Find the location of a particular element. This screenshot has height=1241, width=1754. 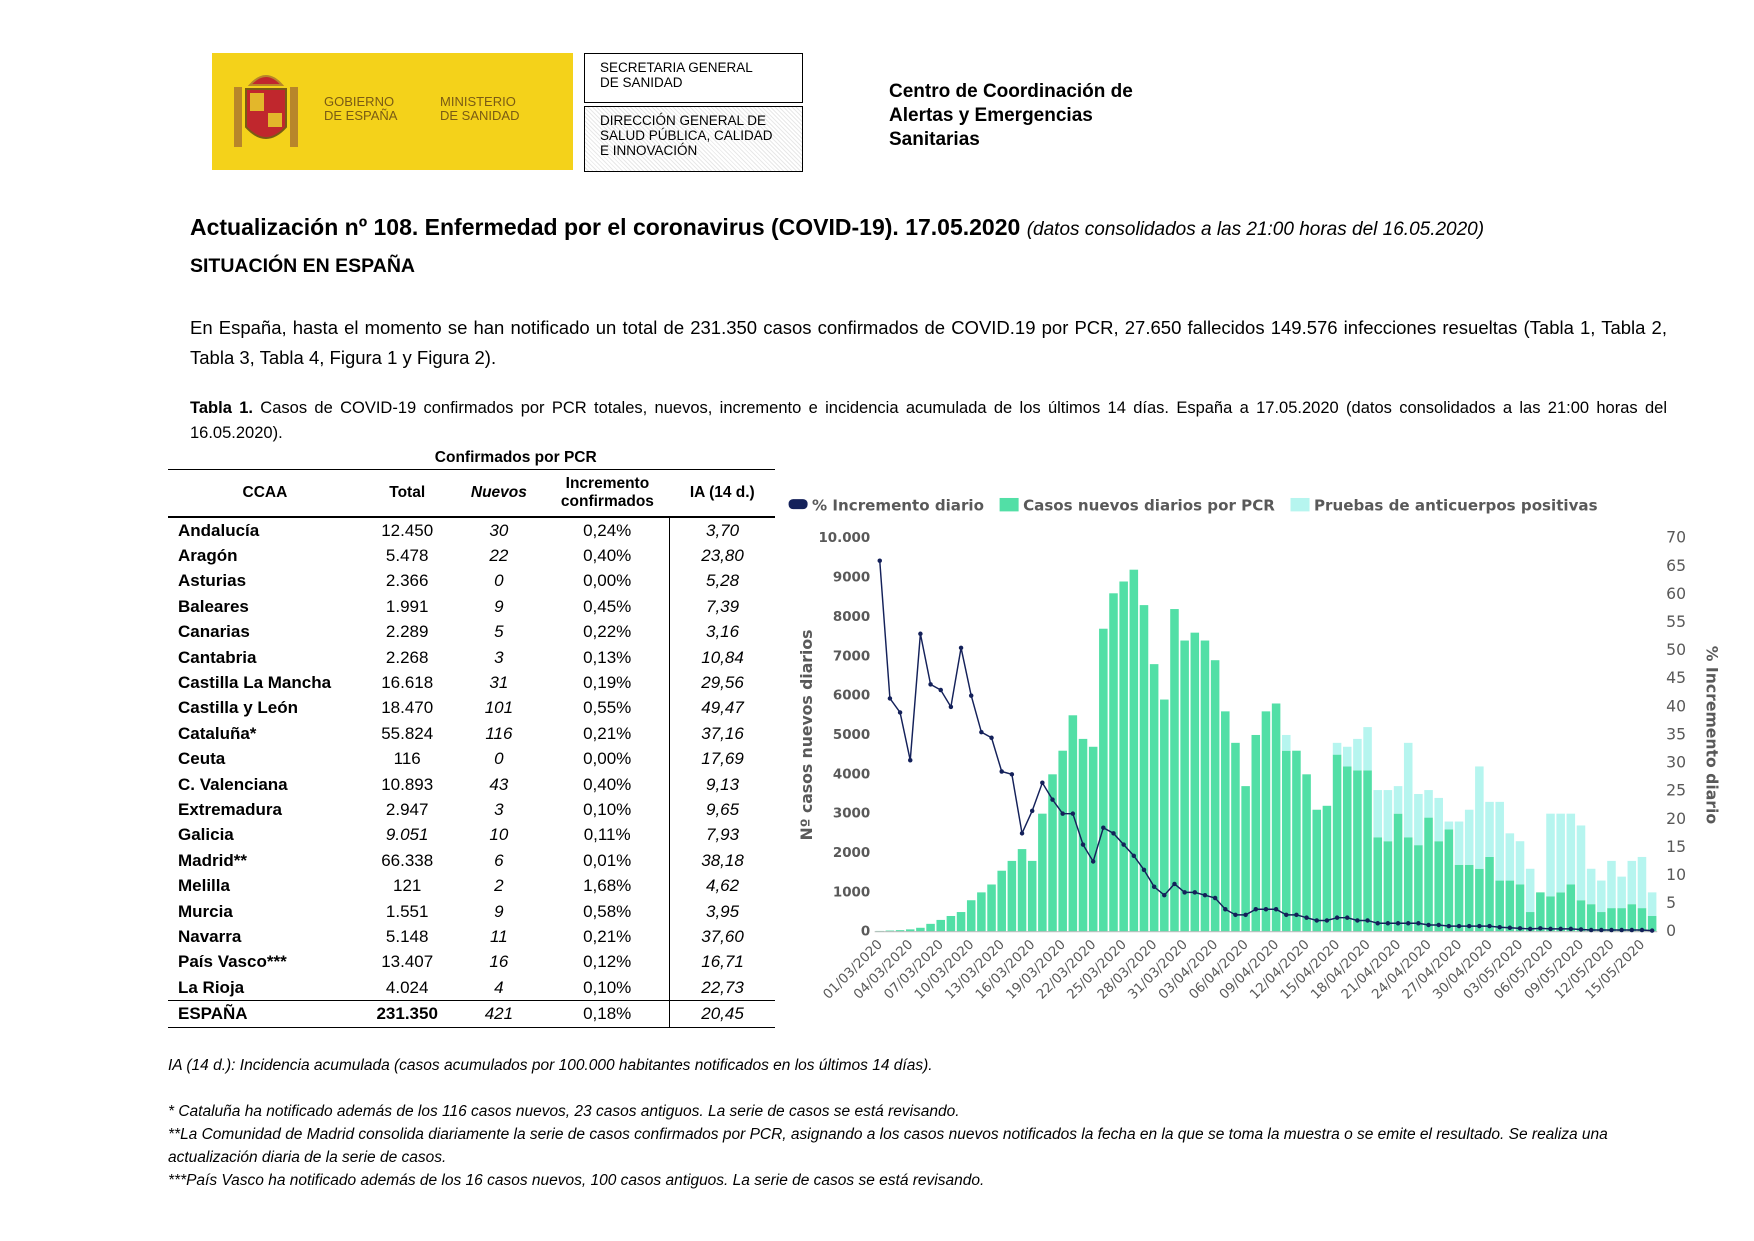

table-cell: 0,19% is located at coordinates (607, 683).